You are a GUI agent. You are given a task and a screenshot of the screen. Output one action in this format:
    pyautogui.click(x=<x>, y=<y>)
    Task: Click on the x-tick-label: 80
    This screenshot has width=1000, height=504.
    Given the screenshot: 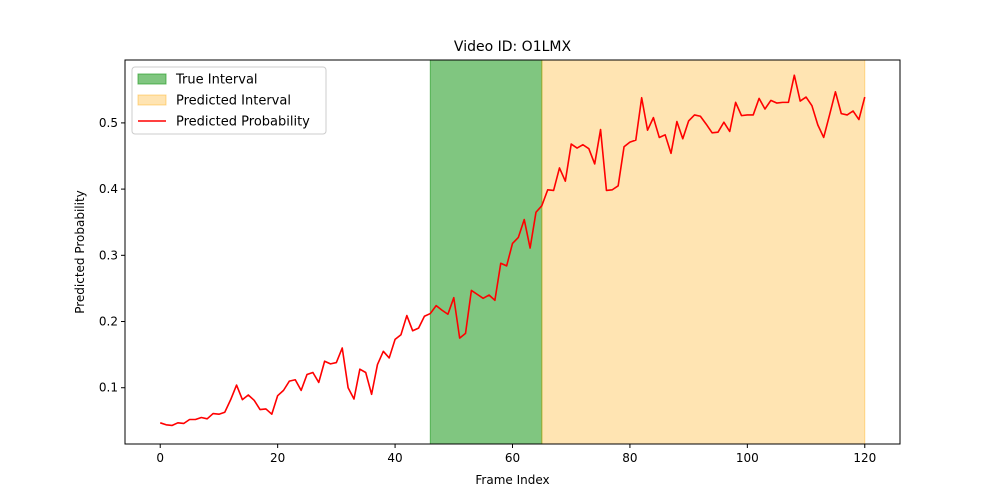 What is the action you would take?
    pyautogui.click(x=629, y=458)
    